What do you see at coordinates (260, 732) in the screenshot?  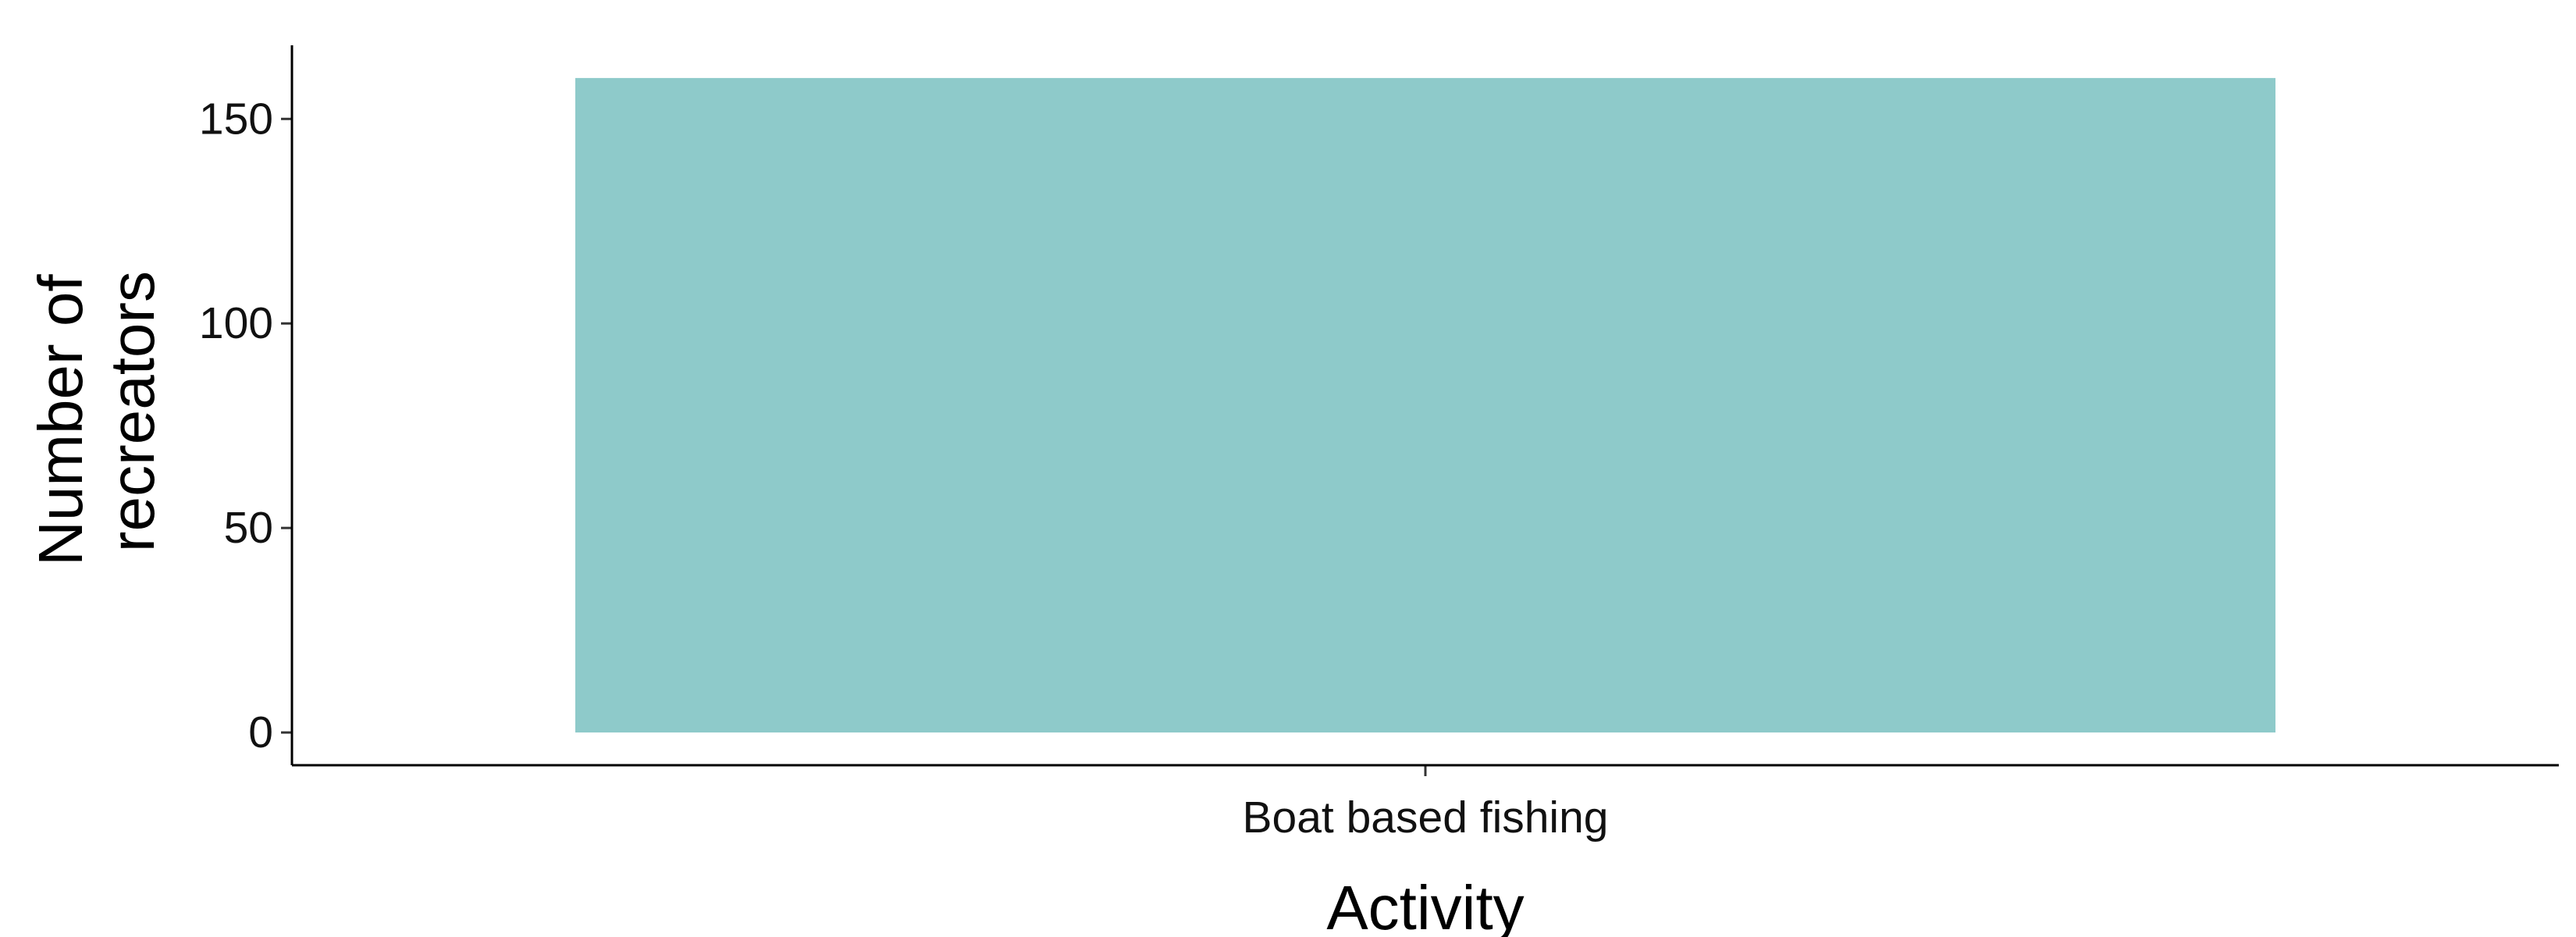 I see `y-tick-label: 0` at bounding box center [260, 732].